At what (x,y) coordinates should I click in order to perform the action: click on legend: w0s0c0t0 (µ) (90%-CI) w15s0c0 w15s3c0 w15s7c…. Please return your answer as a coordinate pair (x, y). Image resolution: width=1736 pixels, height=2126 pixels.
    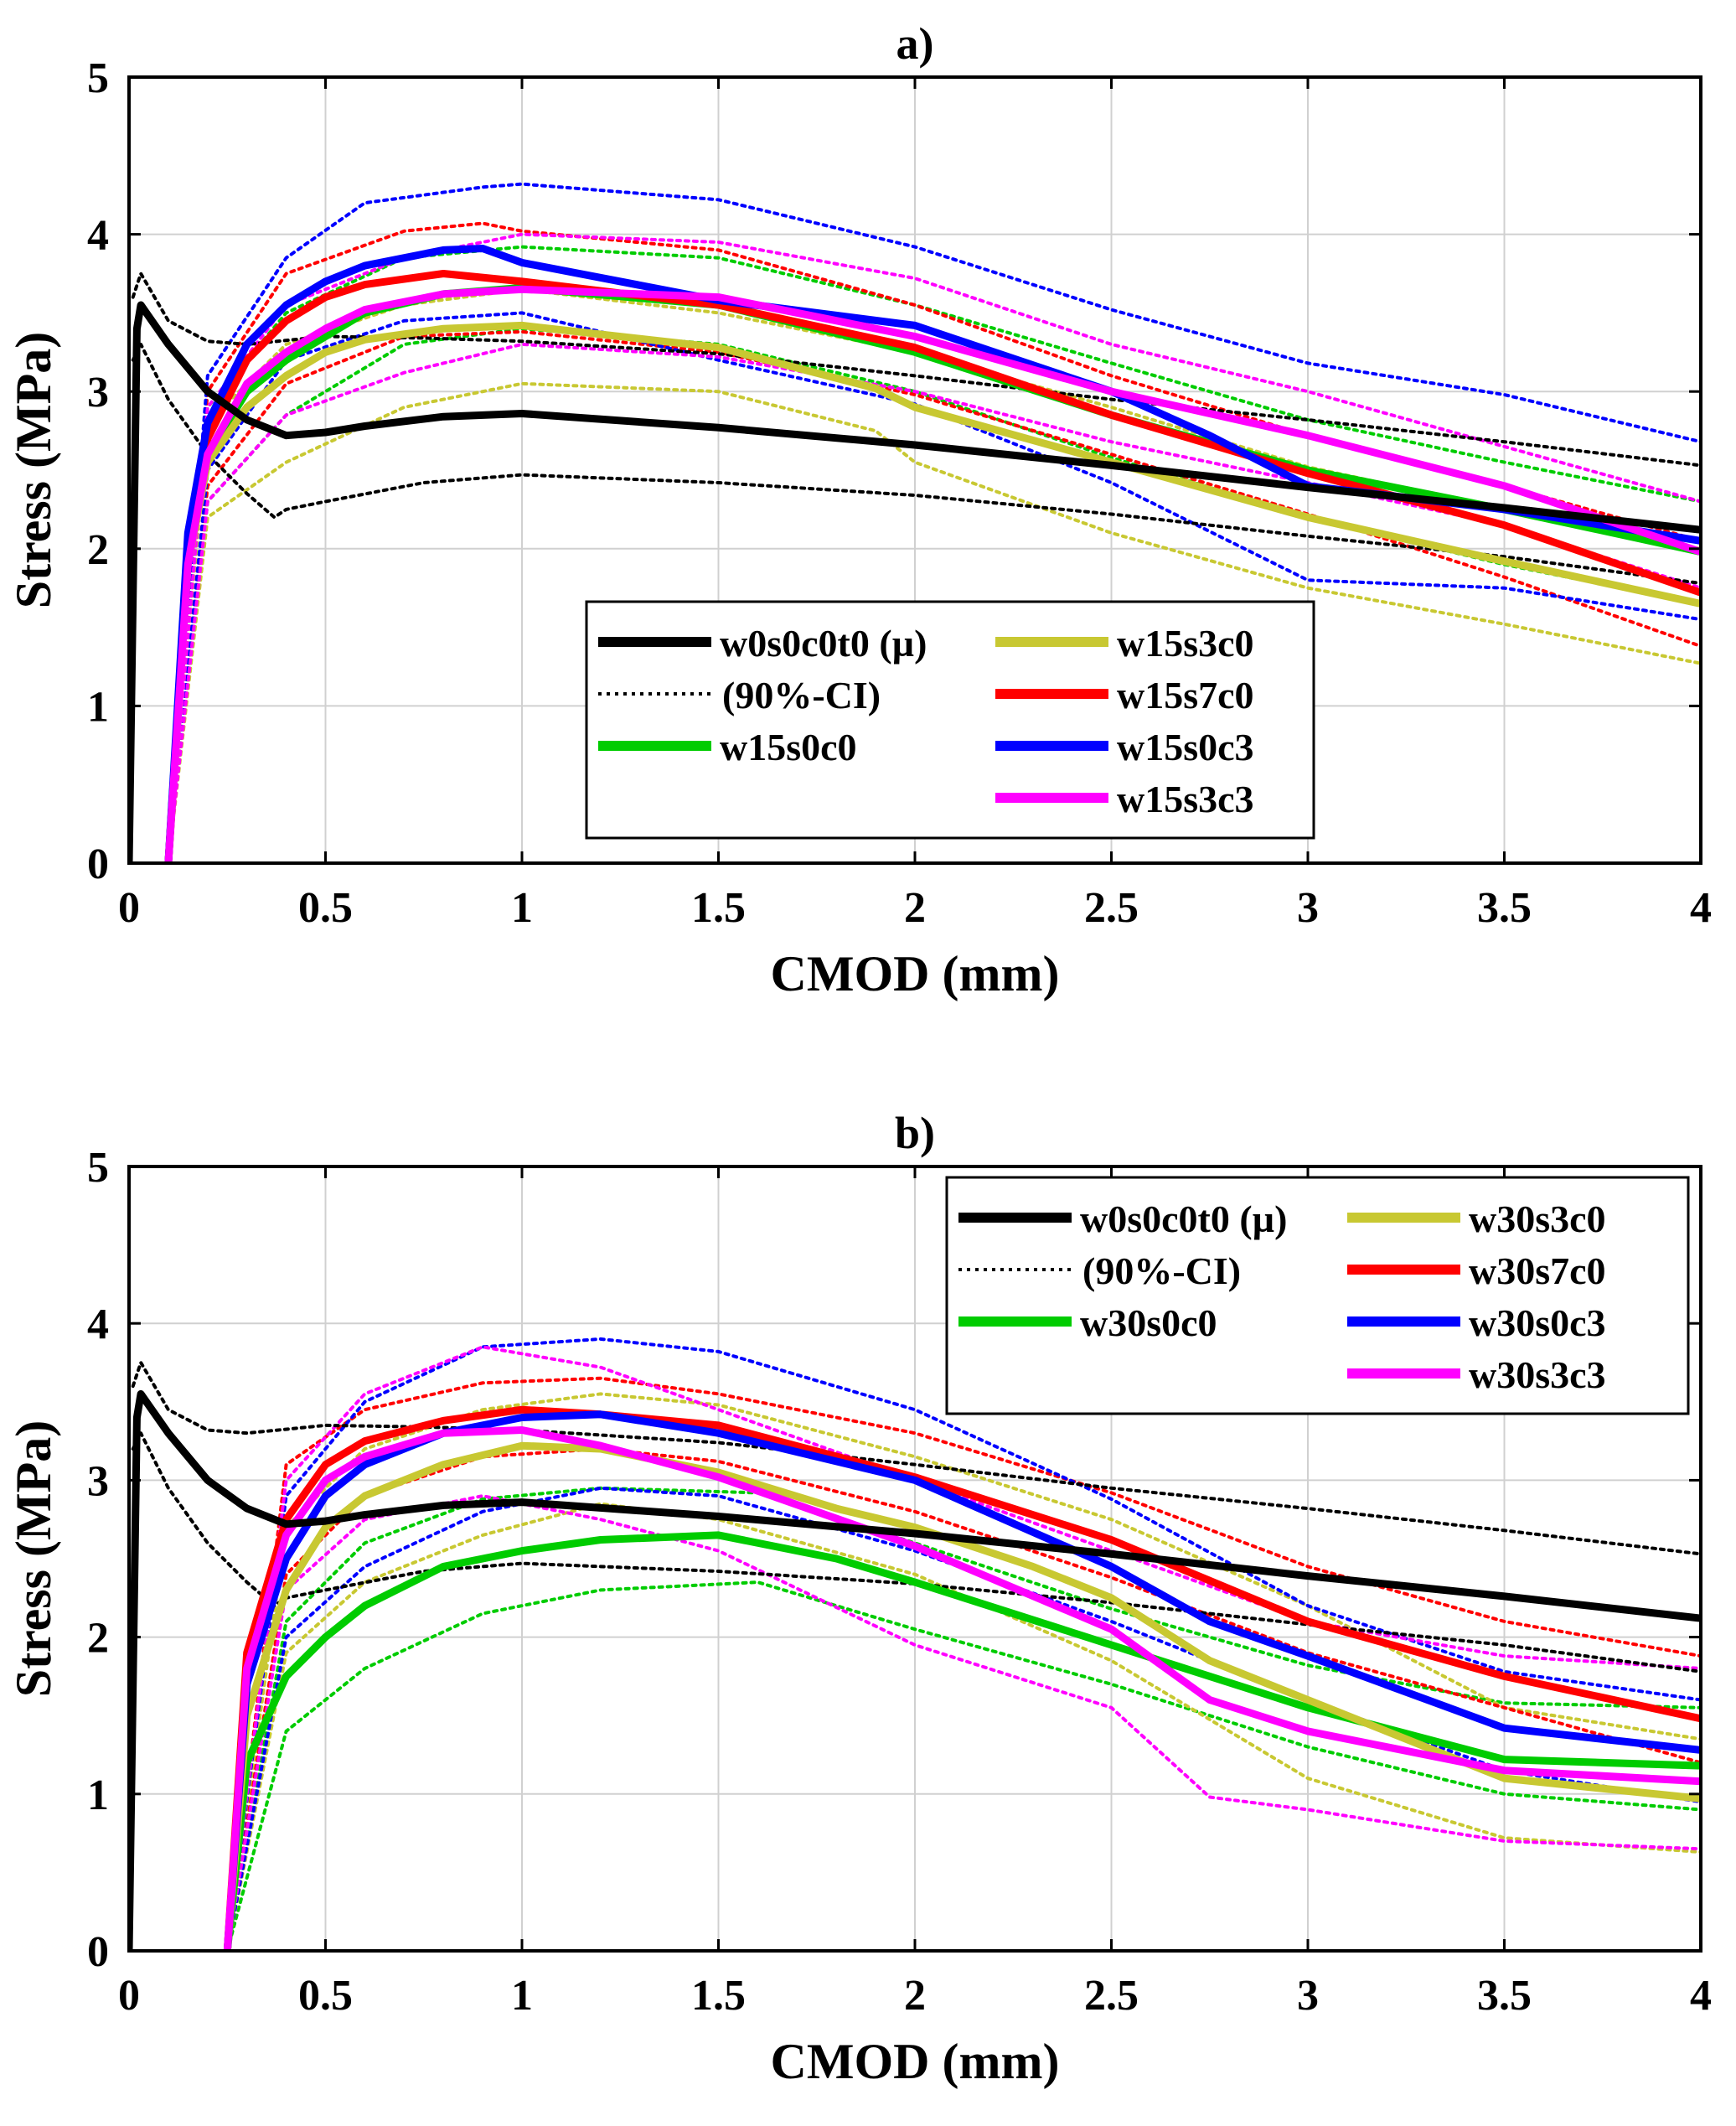
    Looking at the image, I should click on (950, 720).